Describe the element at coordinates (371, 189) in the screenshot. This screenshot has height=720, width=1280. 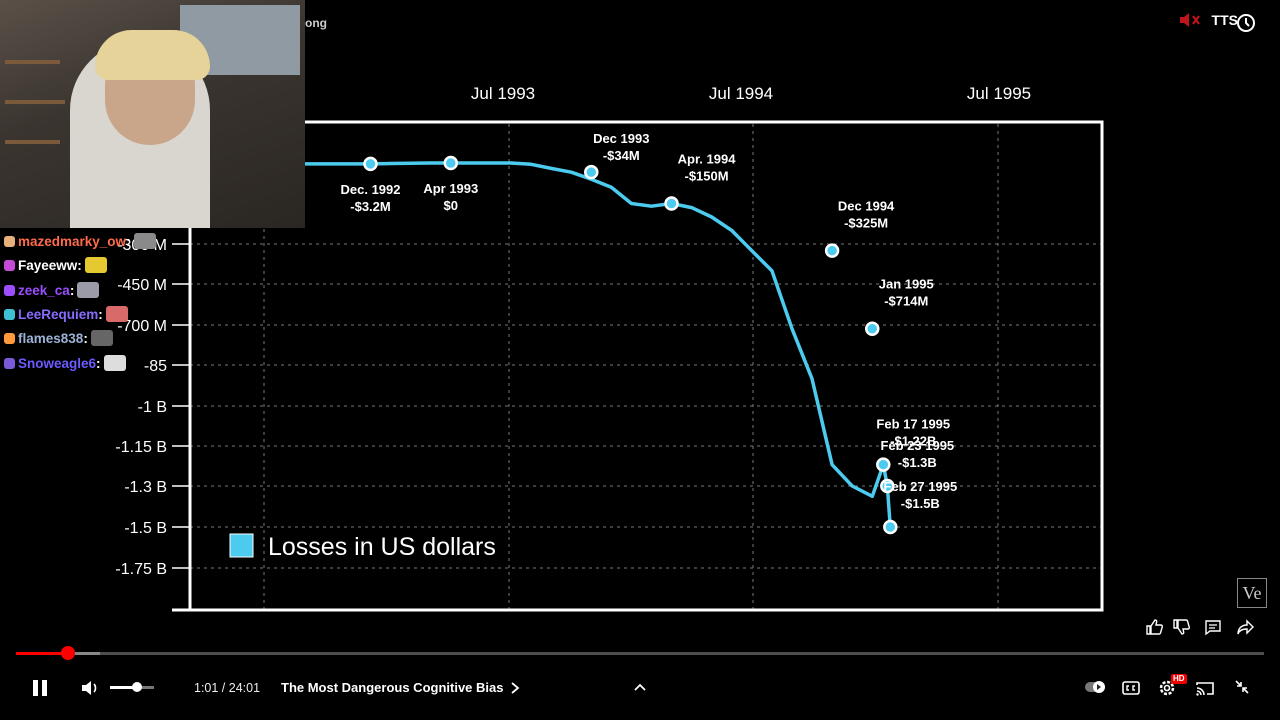
I see `annotation-date: Dec. 1992` at that location.